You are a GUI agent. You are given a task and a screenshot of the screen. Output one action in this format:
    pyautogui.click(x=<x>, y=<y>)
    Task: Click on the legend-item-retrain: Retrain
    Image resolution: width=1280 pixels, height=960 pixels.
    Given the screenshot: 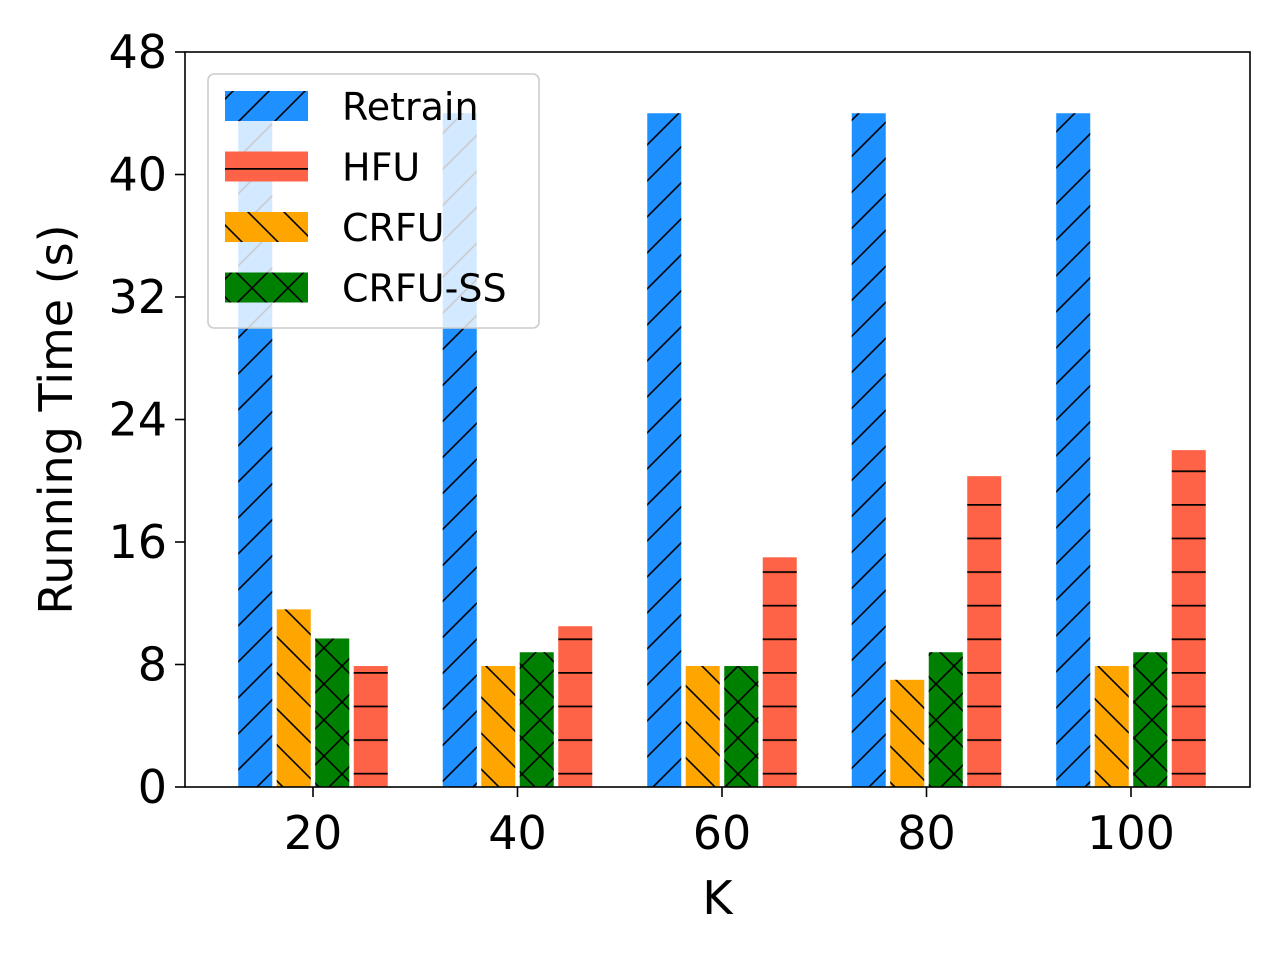 What is the action you would take?
    pyautogui.click(x=352, y=107)
    